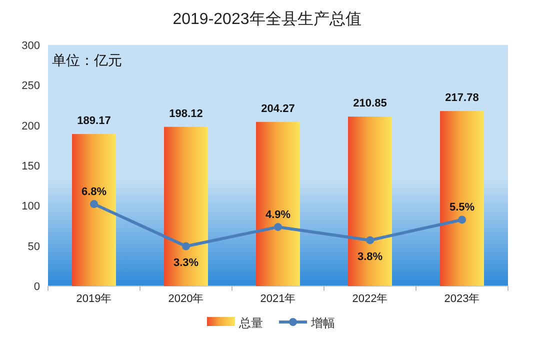 The image size is (534, 340). What do you see at coordinates (31, 166) in the screenshot?
I see `y-tick-label: 150` at bounding box center [31, 166].